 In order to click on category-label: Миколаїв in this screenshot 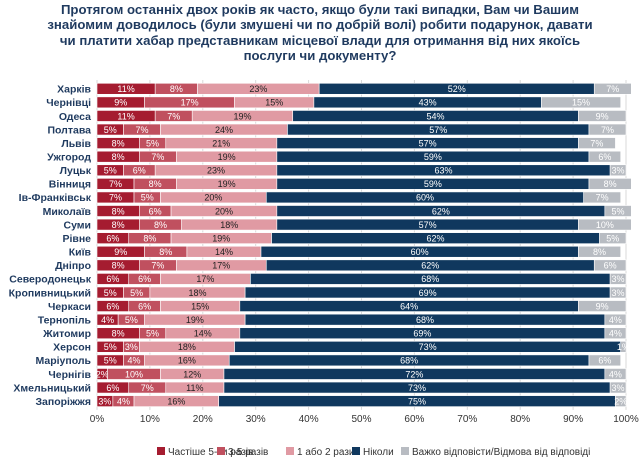, I will do `click(67, 212)`.